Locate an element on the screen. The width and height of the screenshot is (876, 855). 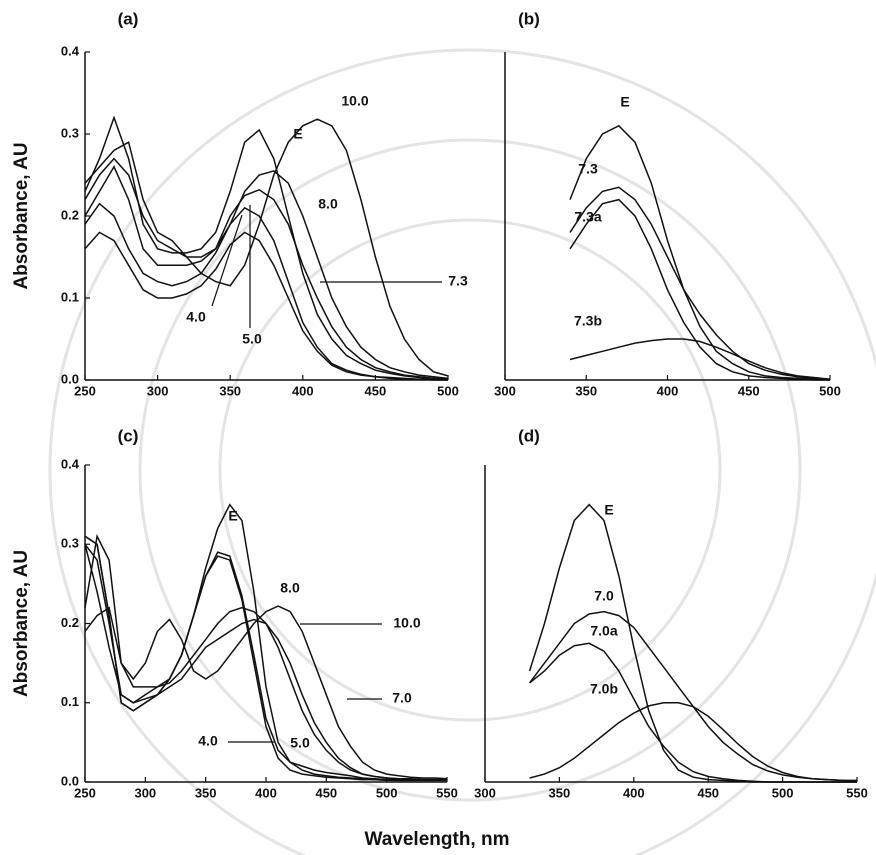
panel-title: (c) is located at coordinates (128, 435).